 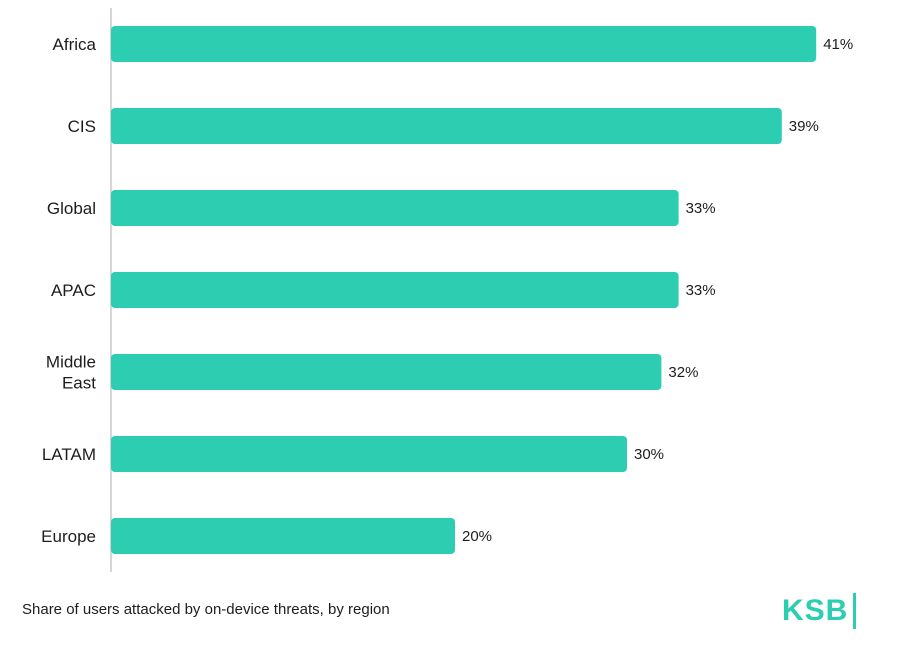 I want to click on bar-cis, so click(x=446, y=126).